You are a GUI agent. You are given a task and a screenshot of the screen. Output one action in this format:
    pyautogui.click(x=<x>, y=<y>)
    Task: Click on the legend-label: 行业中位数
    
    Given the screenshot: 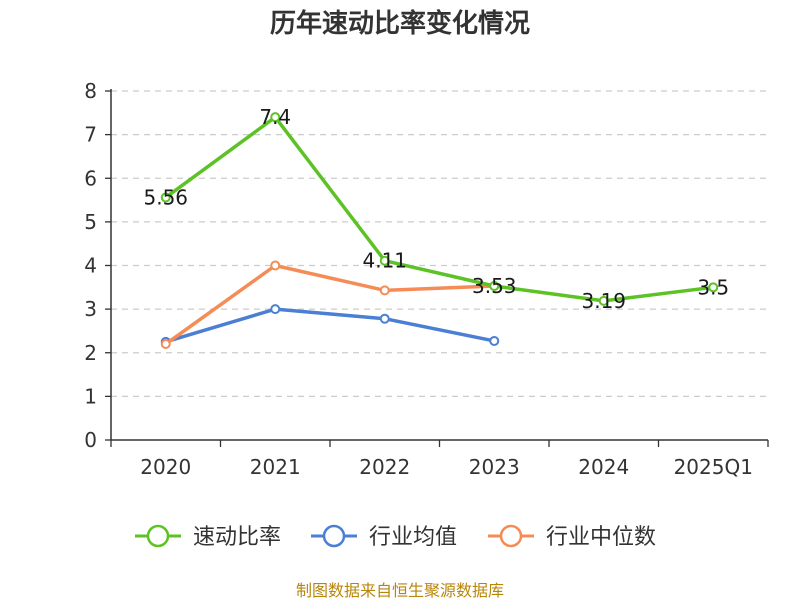 What is the action you would take?
    pyautogui.click(x=601, y=537)
    